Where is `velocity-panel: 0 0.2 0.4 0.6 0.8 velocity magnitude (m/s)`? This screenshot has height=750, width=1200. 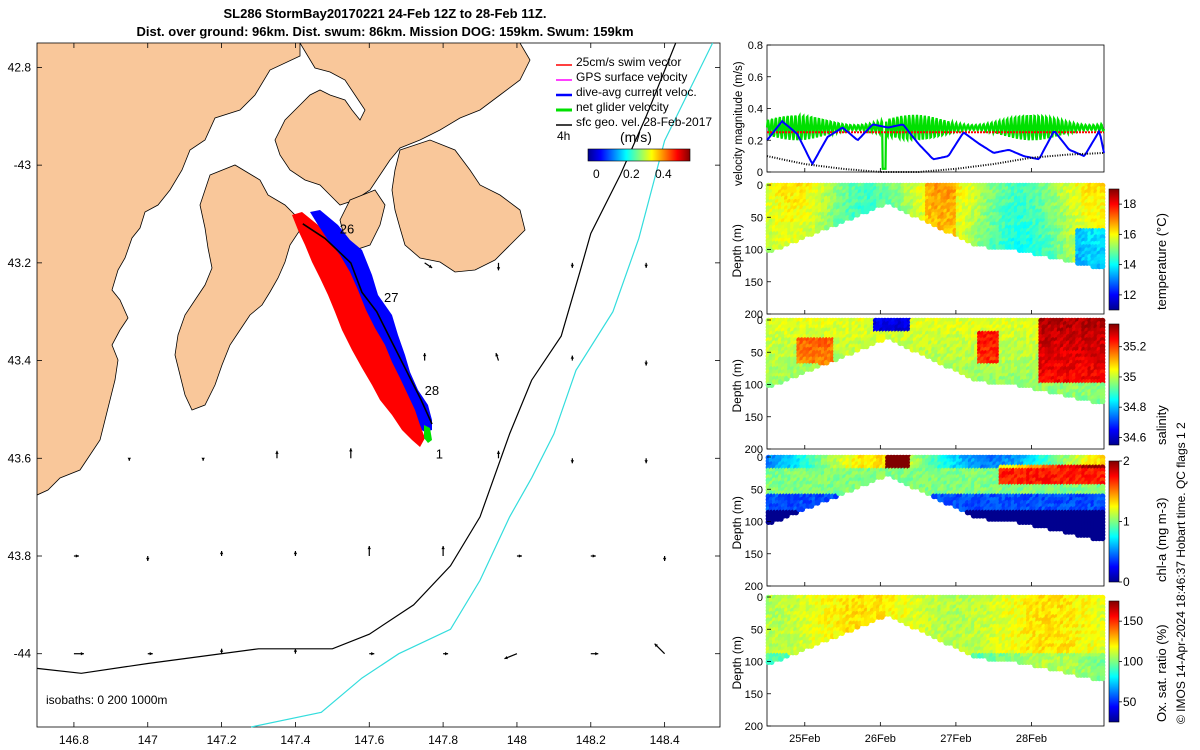 velocity-panel: 0 0.2 0.4 0.6 0.8 velocity magnitude (m/s) is located at coordinates (919, 113).